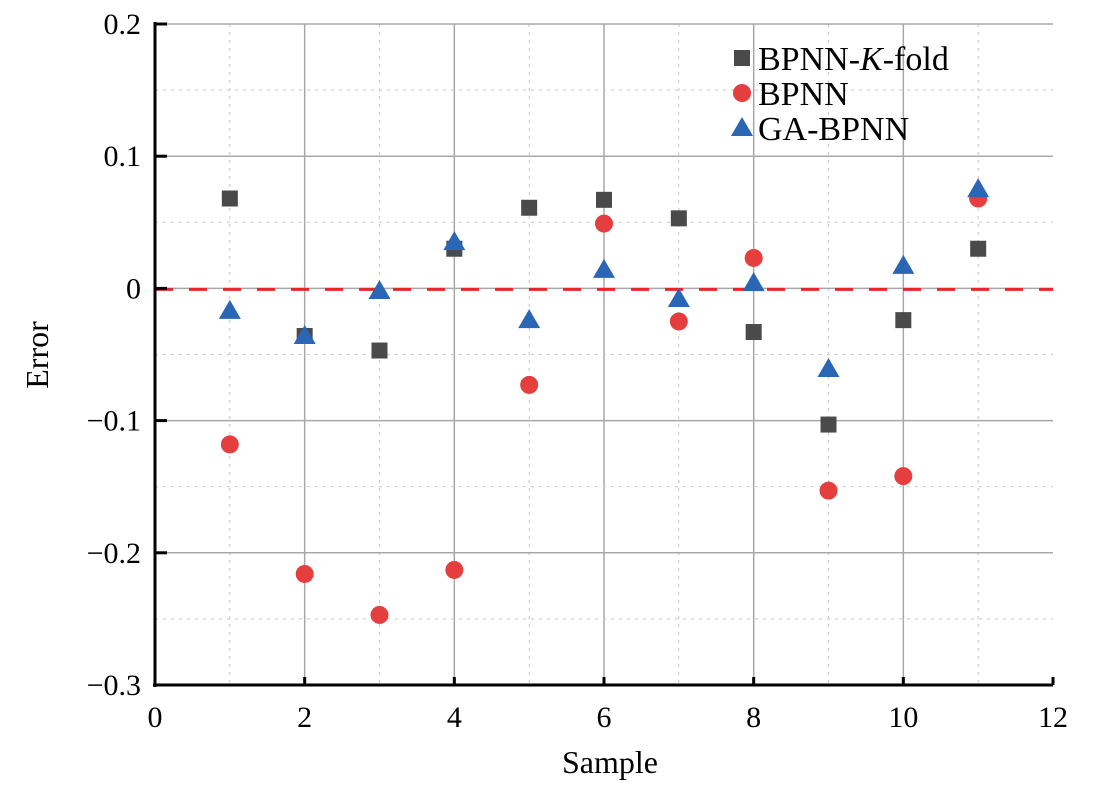 The height and width of the screenshot is (793, 1106). Describe the element at coordinates (803, 94) in the screenshot. I see `legend-label: BPNN` at that location.